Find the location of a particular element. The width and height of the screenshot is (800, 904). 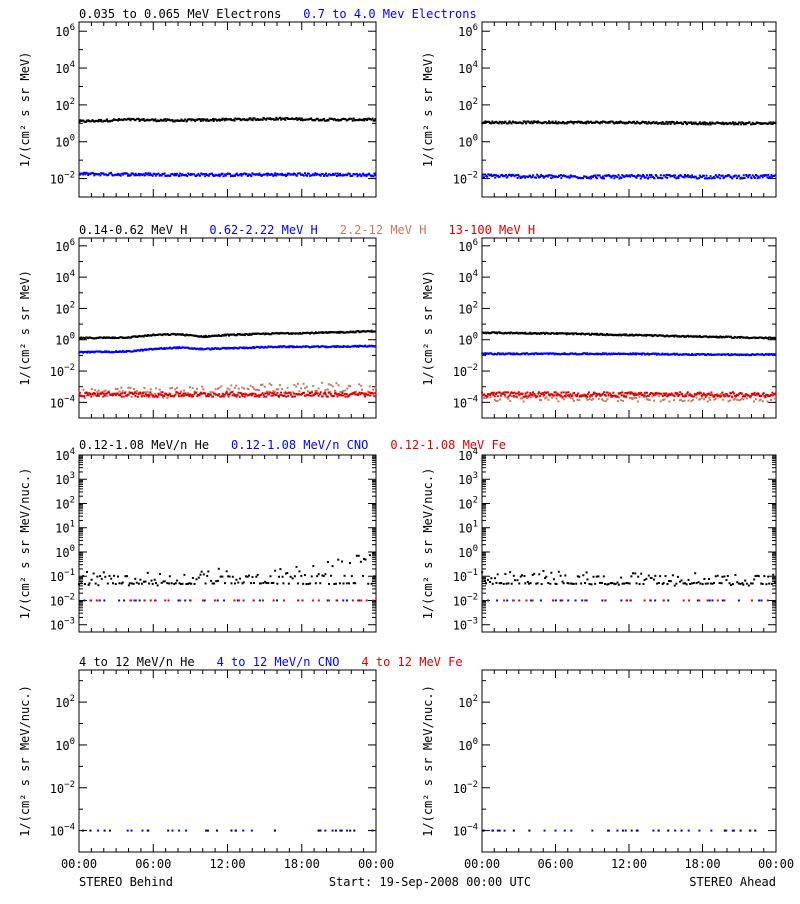

series-0-12-1-08-mev-n-he is located at coordinates (227, 569).